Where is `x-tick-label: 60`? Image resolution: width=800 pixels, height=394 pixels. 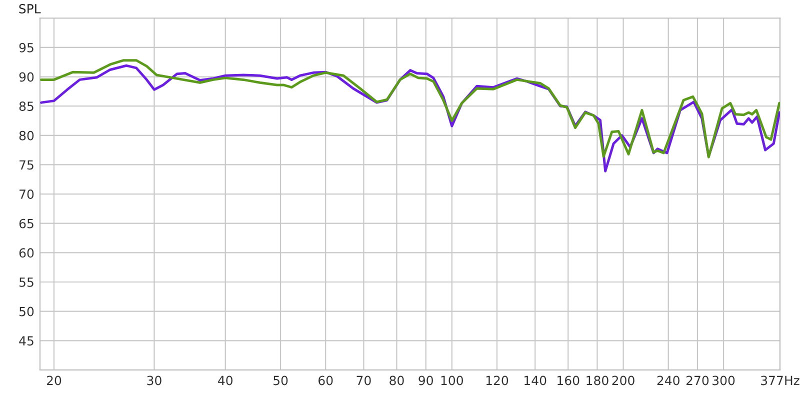
x-tick-label: 60 is located at coordinates (325, 381).